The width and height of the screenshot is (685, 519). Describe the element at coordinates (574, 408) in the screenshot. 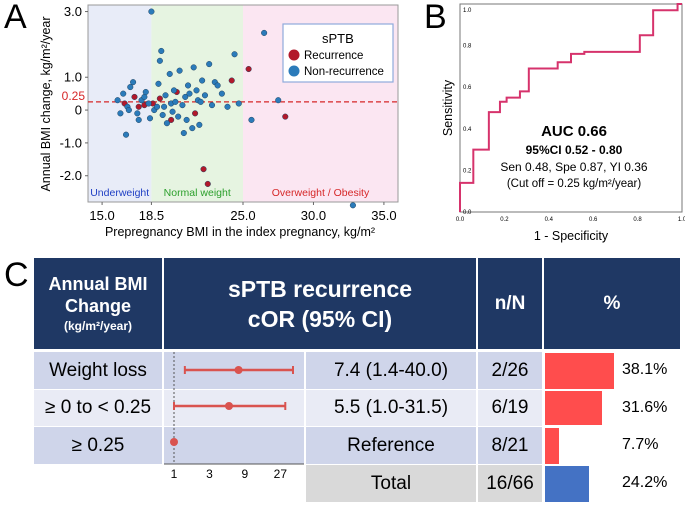

I see `row2-percent-bar` at that location.